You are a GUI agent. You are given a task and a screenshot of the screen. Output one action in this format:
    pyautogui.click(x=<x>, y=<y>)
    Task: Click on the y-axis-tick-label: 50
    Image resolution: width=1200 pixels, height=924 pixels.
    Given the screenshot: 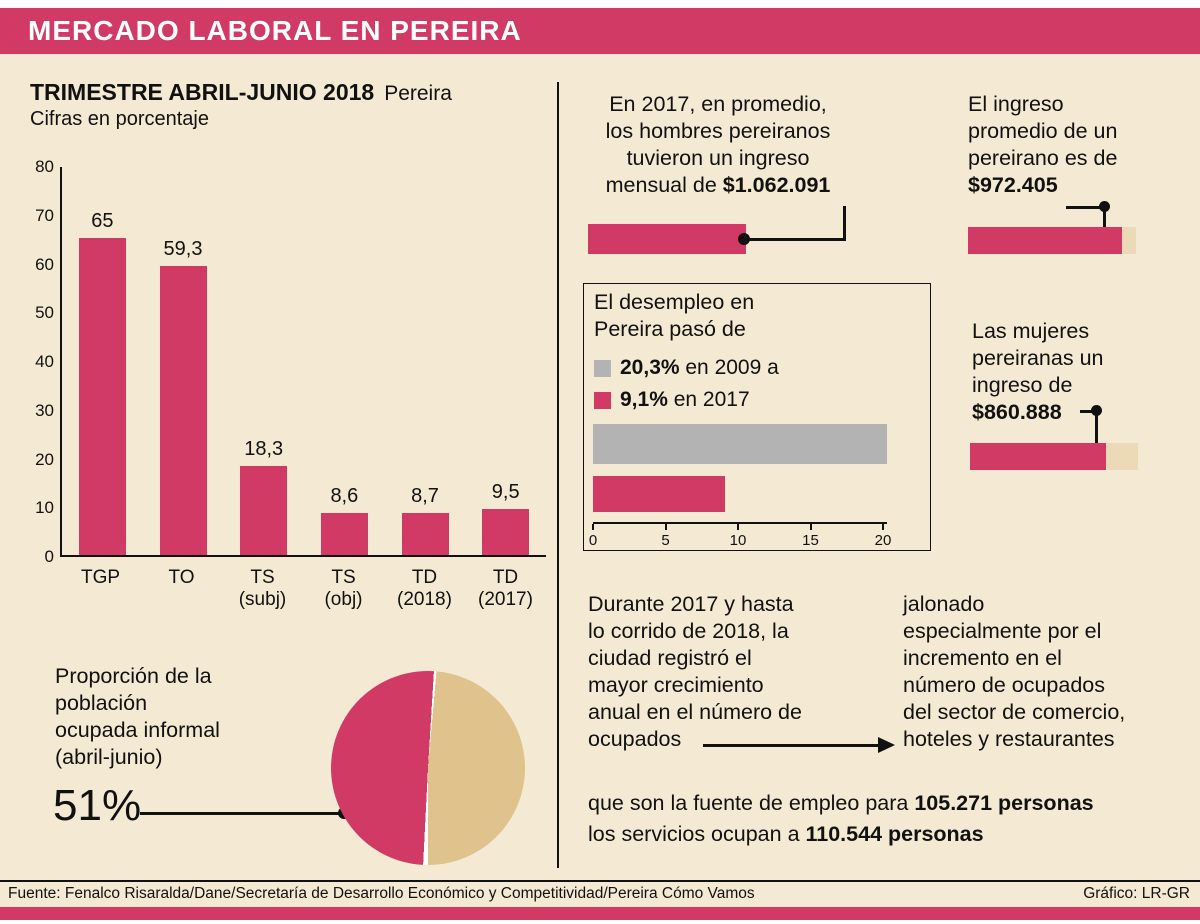 What is the action you would take?
    pyautogui.click(x=44, y=313)
    